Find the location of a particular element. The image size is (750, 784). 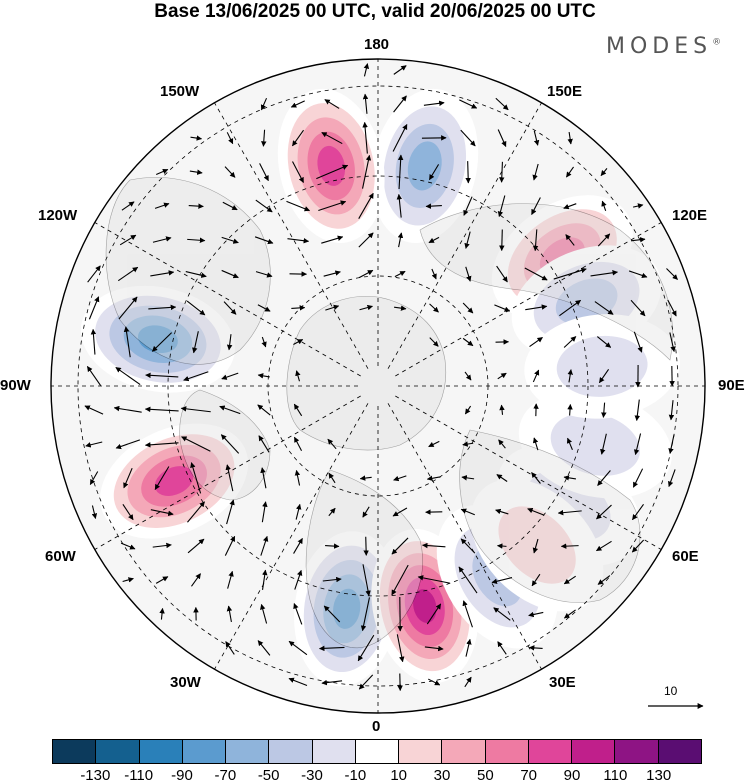

lon-label-90e: 90E is located at coordinates (731, 386).